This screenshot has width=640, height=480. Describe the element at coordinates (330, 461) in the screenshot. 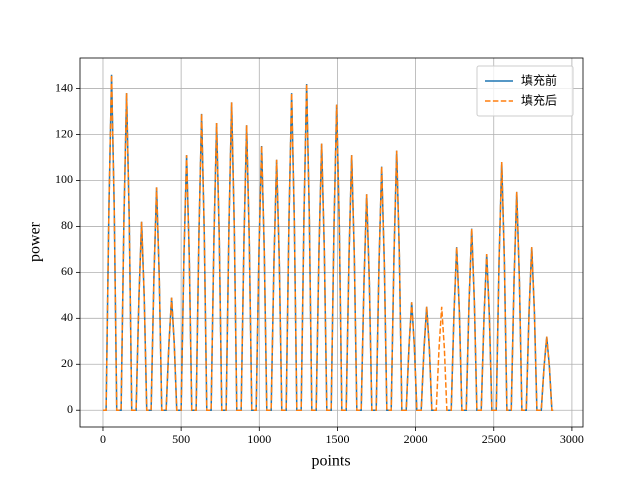

I see `x-axis-label: points` at that location.